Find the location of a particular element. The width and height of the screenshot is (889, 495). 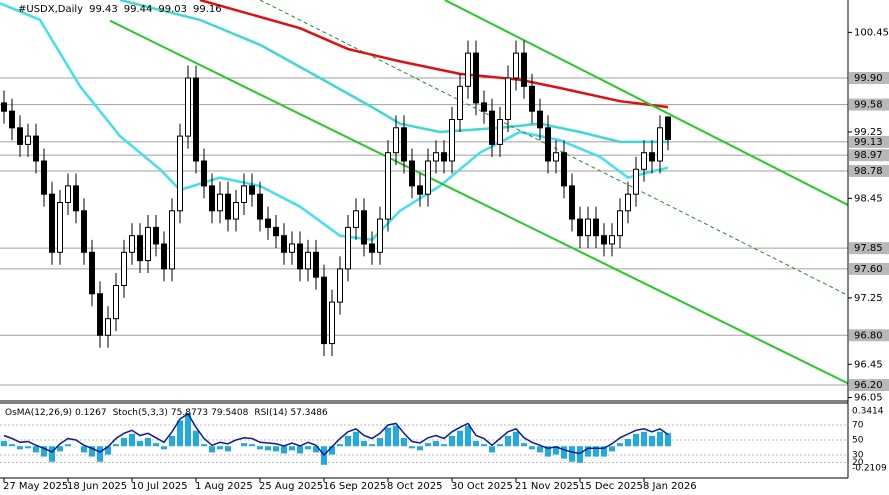

x-tick-label: 10 Jul 2025 is located at coordinates (159, 486).